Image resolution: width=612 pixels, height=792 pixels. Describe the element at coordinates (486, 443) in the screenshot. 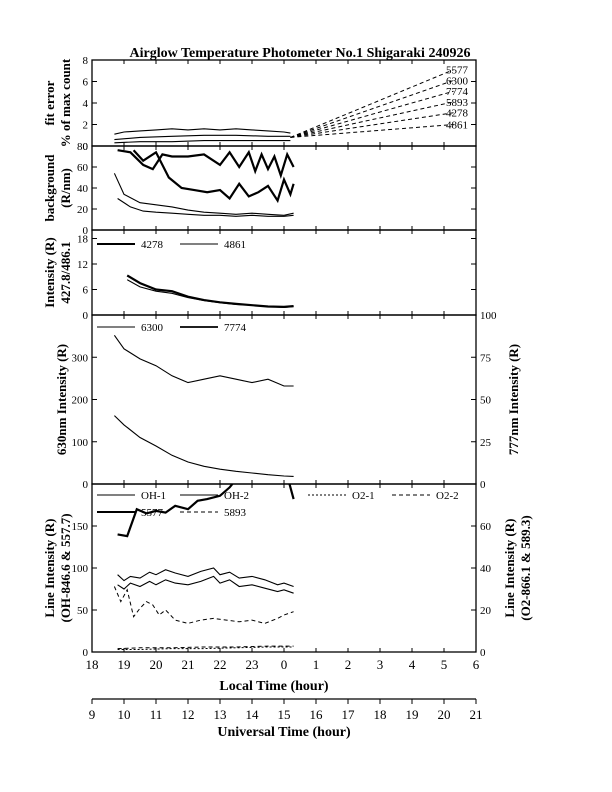

I see `y-right-tick-label: 25` at that location.